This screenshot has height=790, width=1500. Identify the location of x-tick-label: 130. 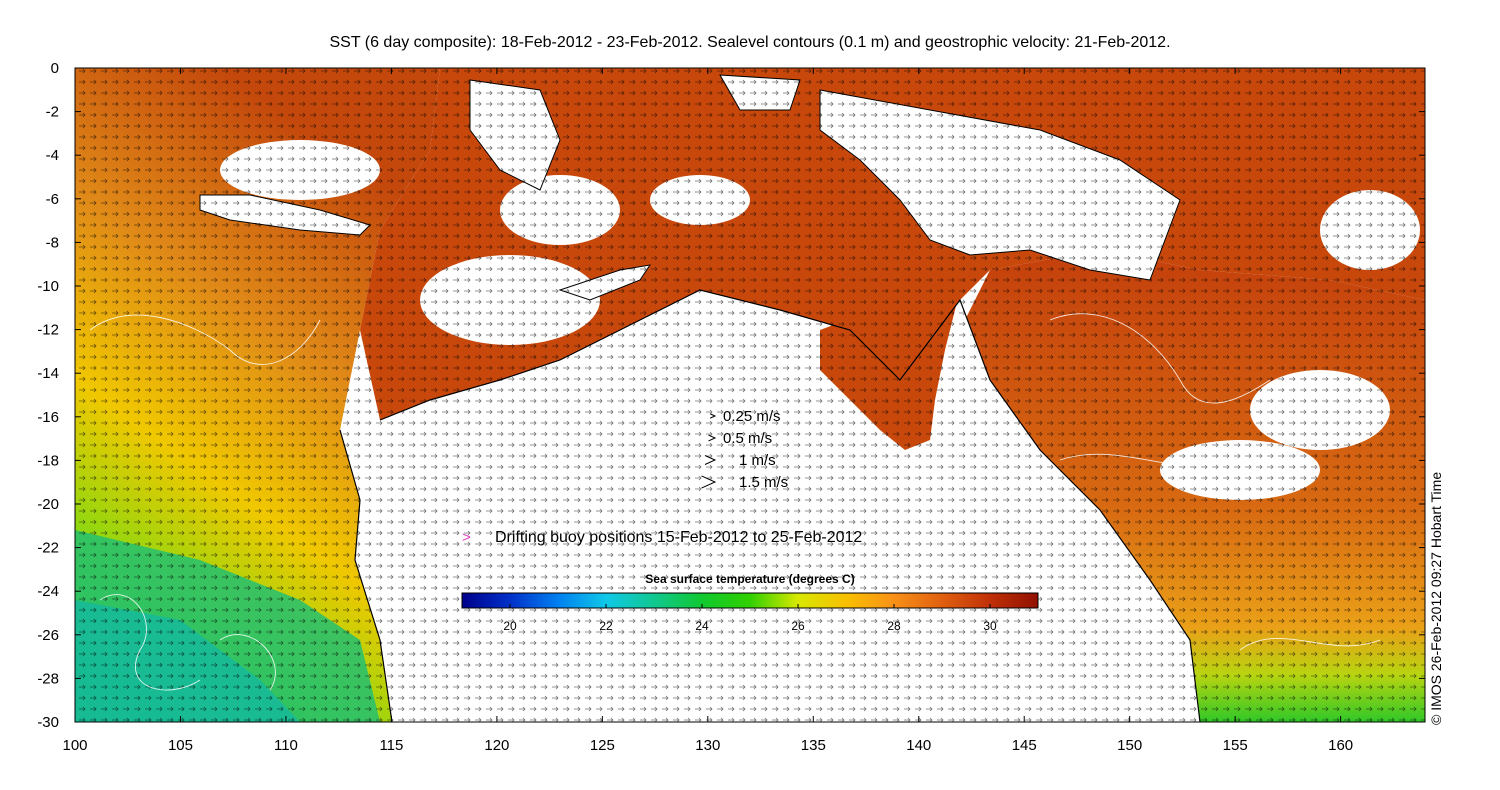
(707, 745).